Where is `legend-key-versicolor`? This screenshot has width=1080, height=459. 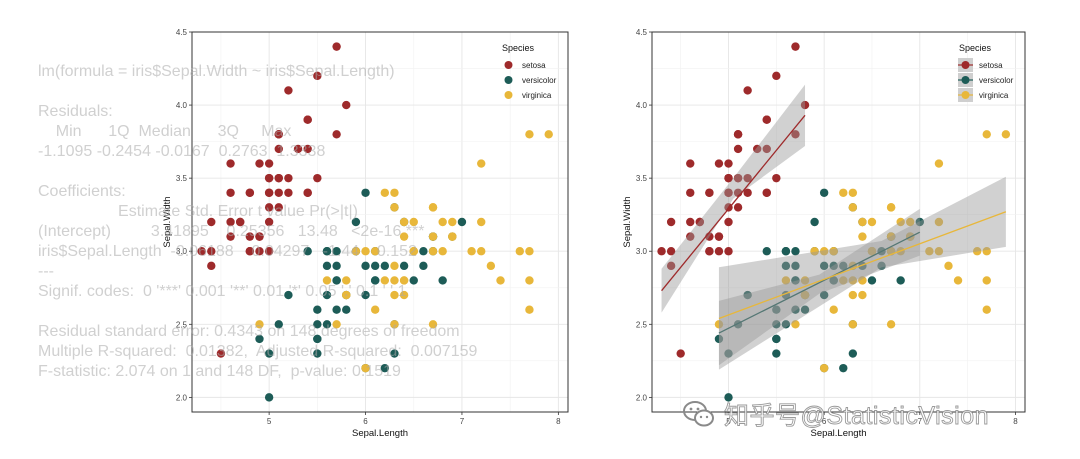 legend-key-versicolor is located at coordinates (508, 80).